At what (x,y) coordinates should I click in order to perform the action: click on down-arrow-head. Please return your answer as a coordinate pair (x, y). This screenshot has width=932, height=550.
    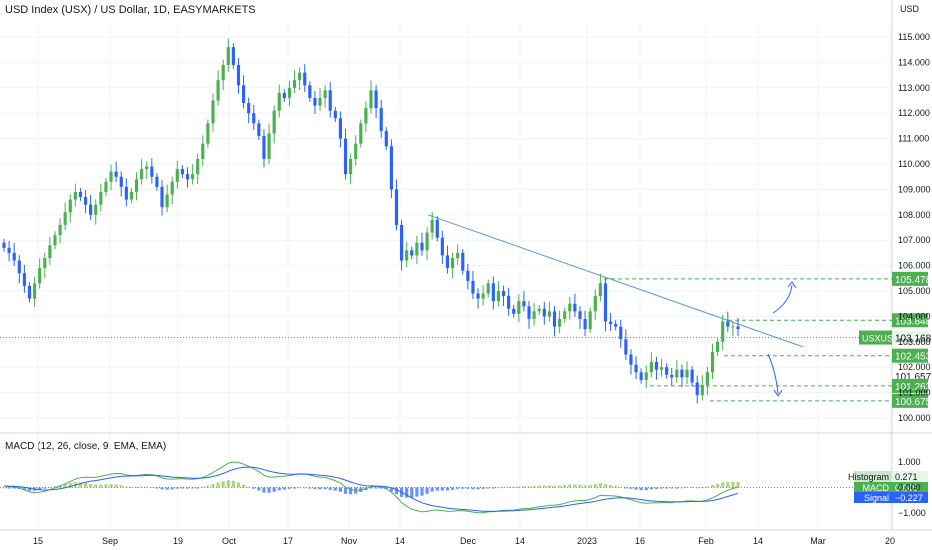
    Looking at the image, I should click on (778, 393).